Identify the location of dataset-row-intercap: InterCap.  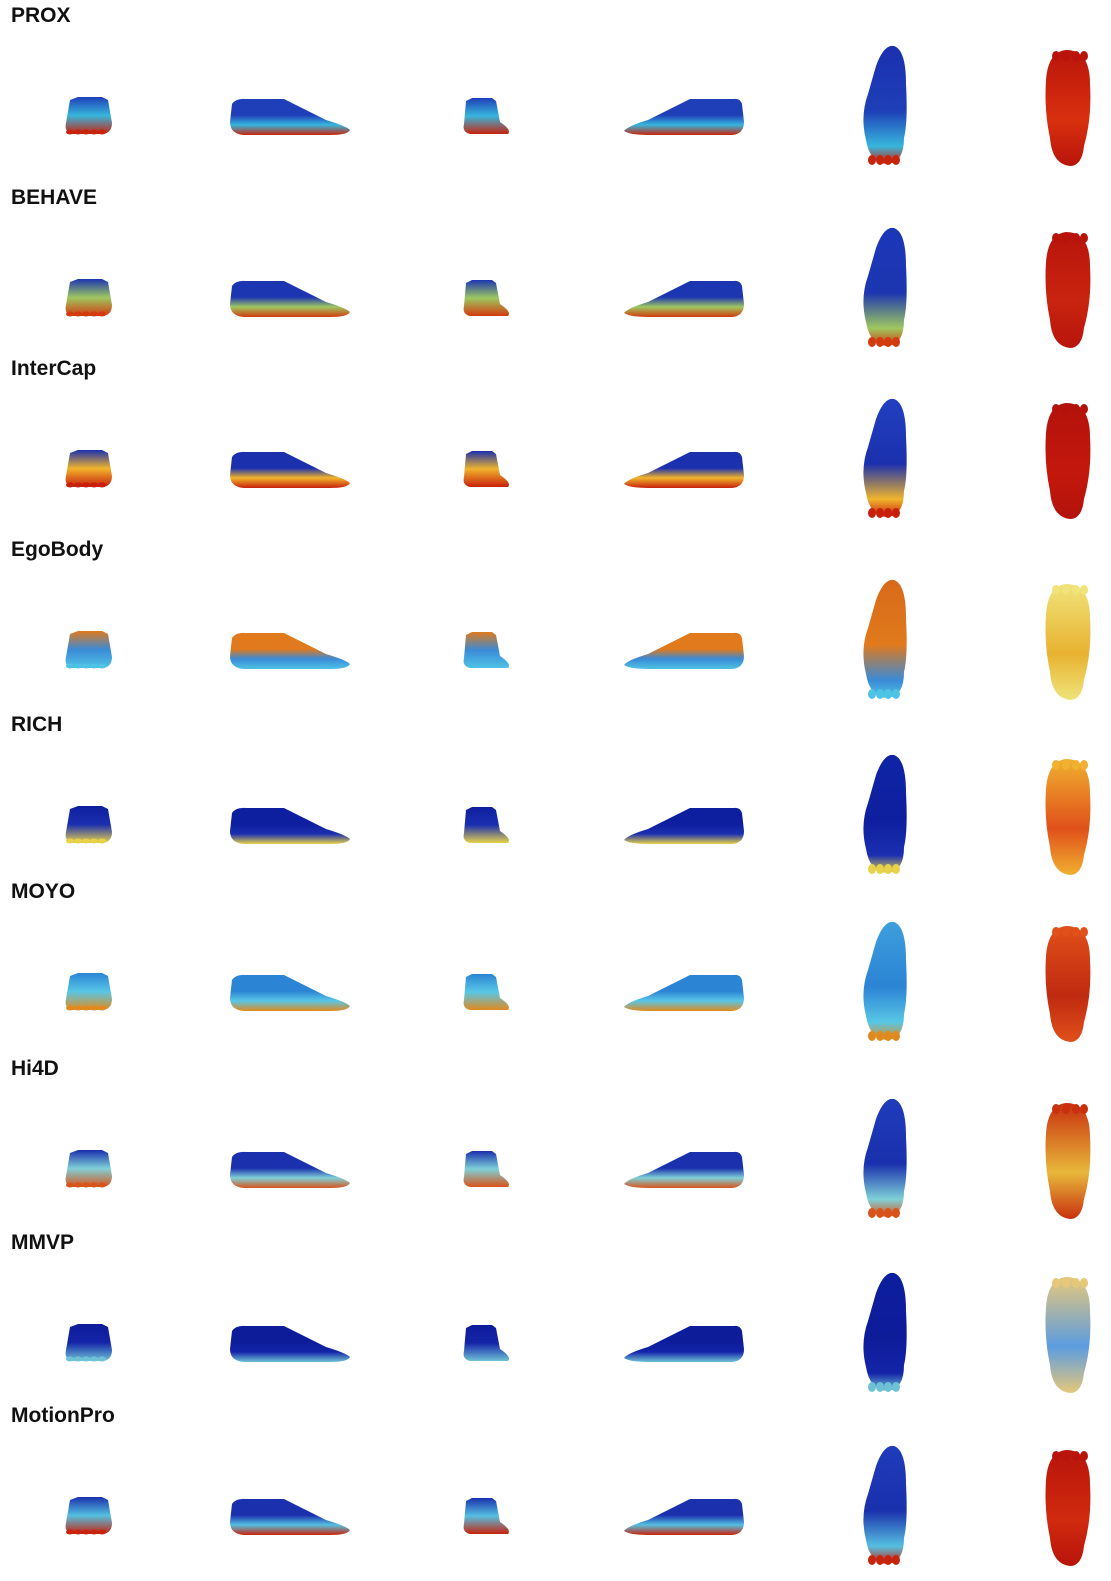
(555, 445).